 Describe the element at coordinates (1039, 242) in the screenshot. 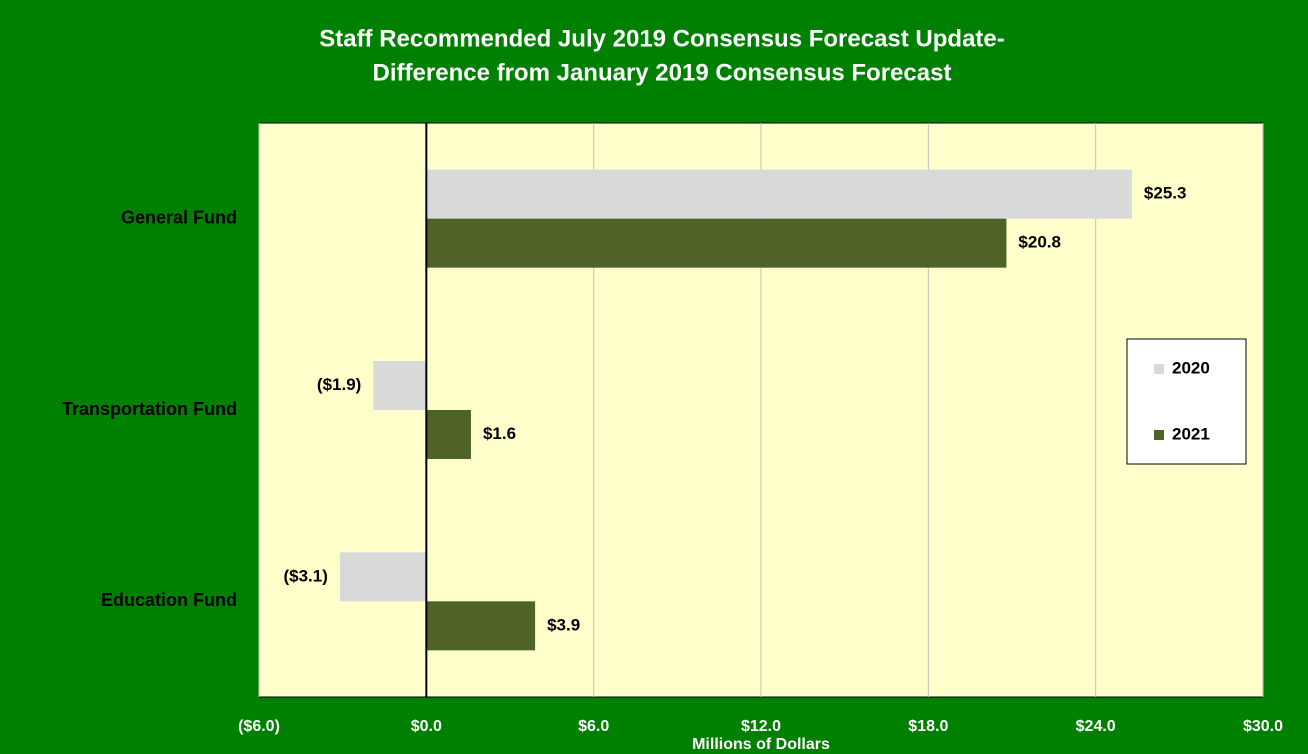

I see `value-label: $20.8` at that location.